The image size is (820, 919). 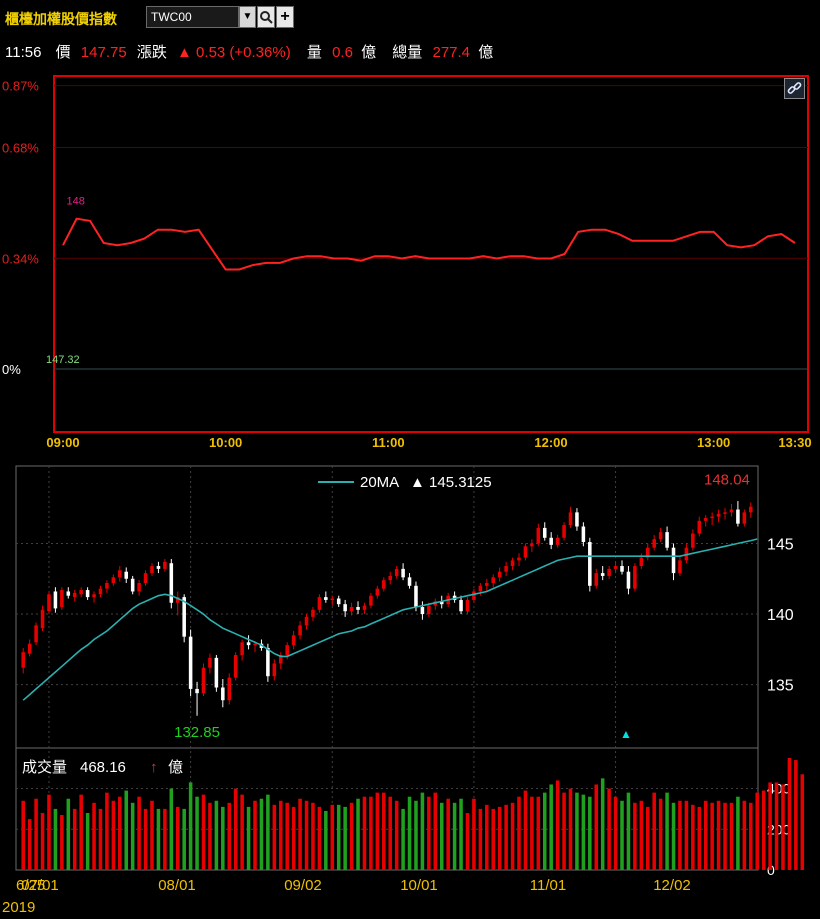 I want to click on daily-price-tick-label: 135, so click(x=780, y=686).